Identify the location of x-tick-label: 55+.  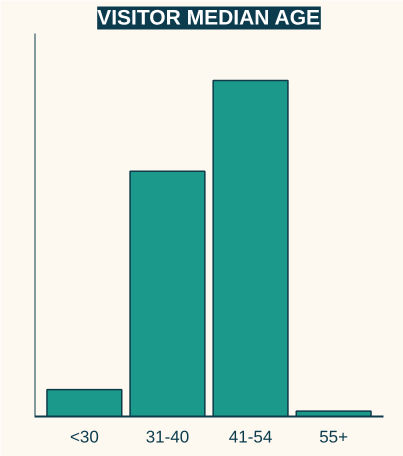
(333, 437).